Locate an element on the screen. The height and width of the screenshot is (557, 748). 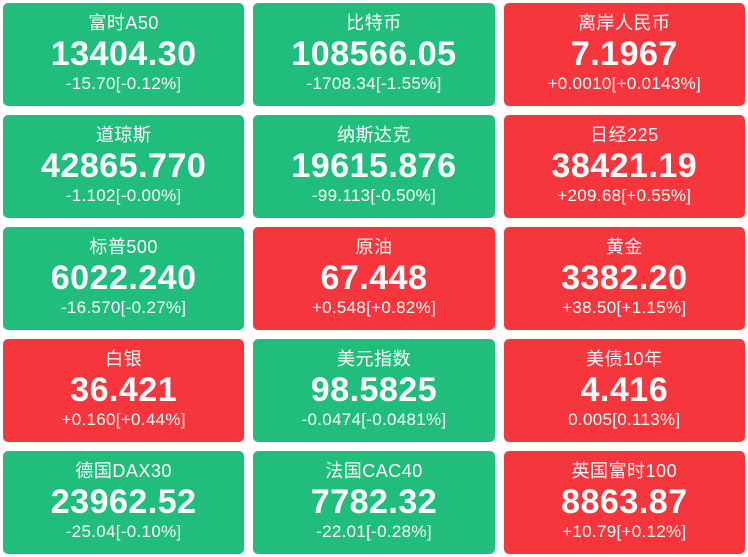
price-value: 7.1967 is located at coordinates (624, 53).